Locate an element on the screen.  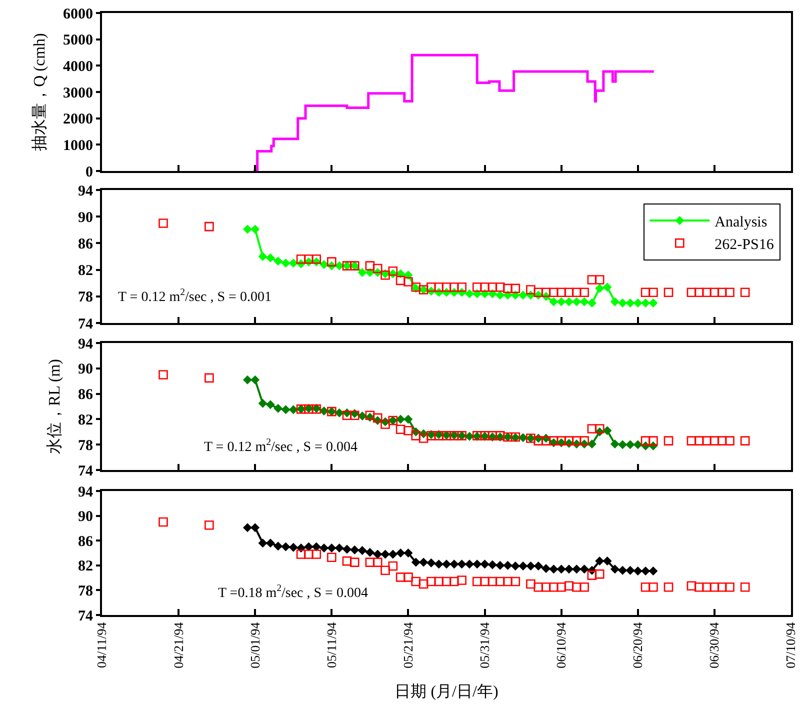
x-axis-title: 日期 (月/日/年) is located at coordinates (446, 691).